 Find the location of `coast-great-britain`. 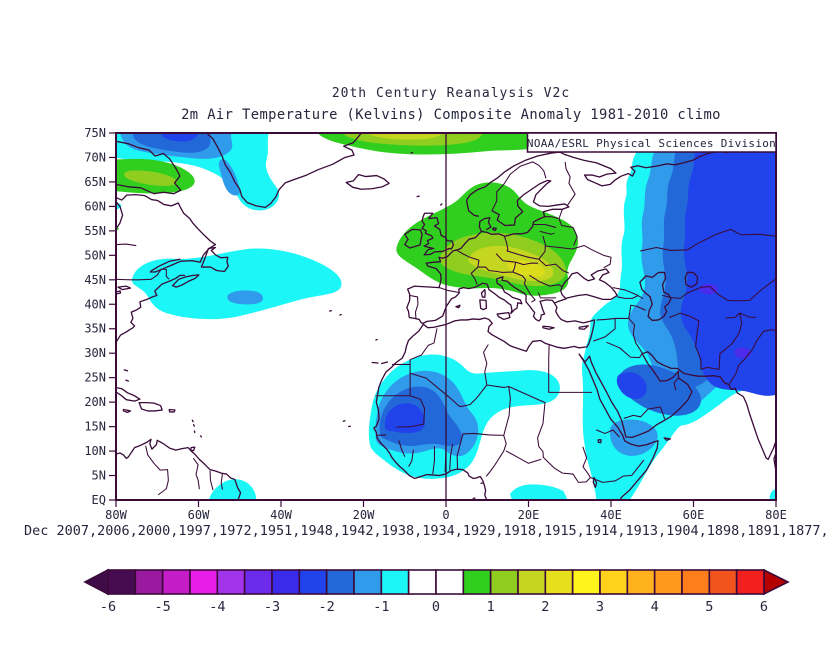

coast-great-britain is located at coordinates (437, 234).